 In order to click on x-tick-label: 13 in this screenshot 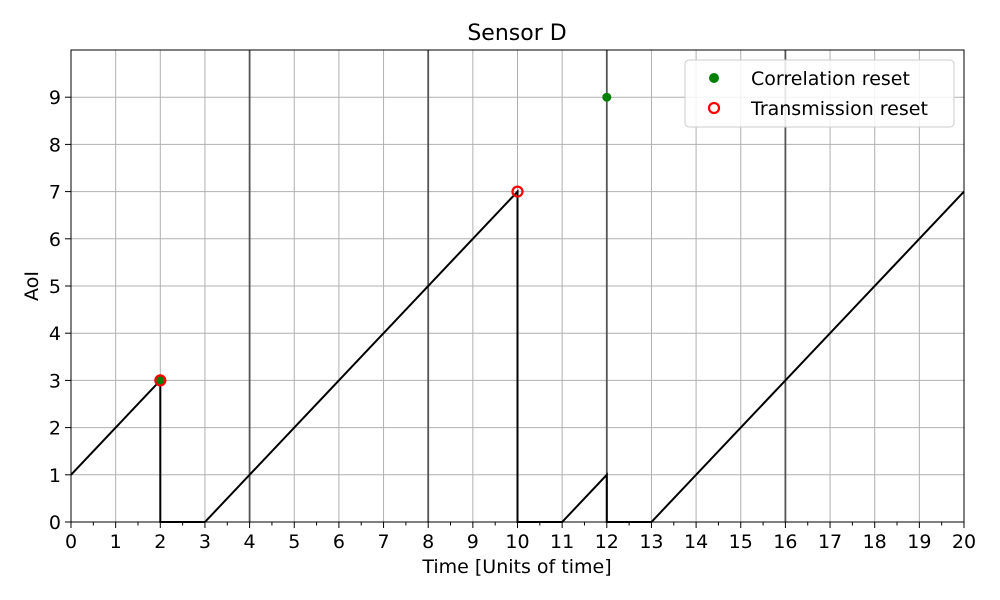, I will do `click(651, 542)`.